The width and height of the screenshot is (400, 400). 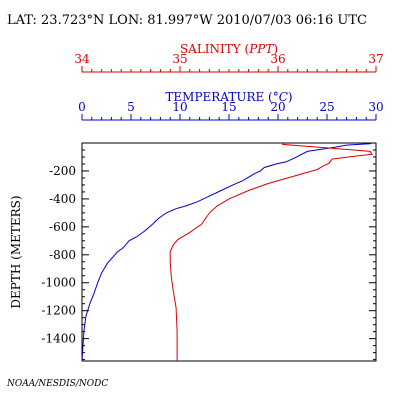 I want to click on salinity-axis-label: SALINITY (PPT), so click(x=229, y=49).